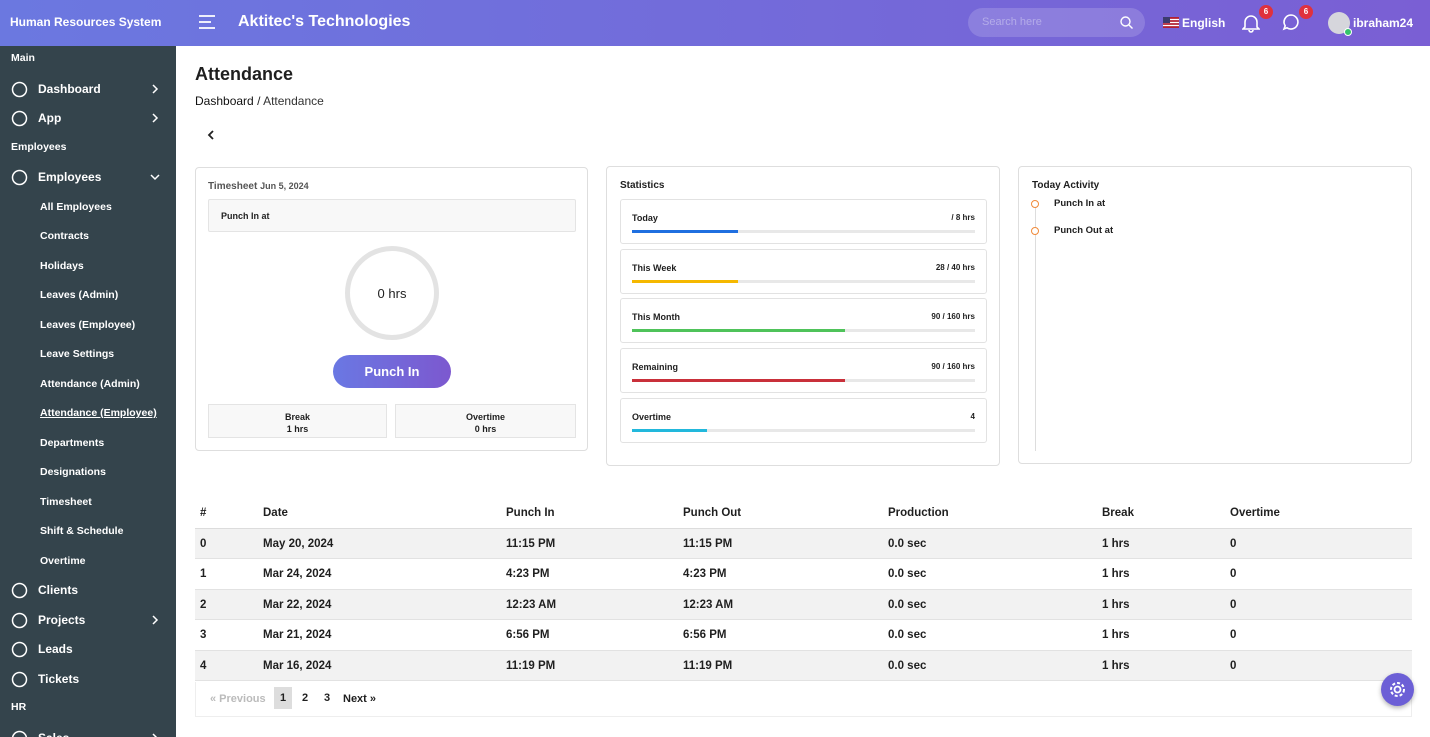  What do you see at coordinates (82, 531) in the screenshot?
I see `submenu-item: Shift & Schedule` at bounding box center [82, 531].